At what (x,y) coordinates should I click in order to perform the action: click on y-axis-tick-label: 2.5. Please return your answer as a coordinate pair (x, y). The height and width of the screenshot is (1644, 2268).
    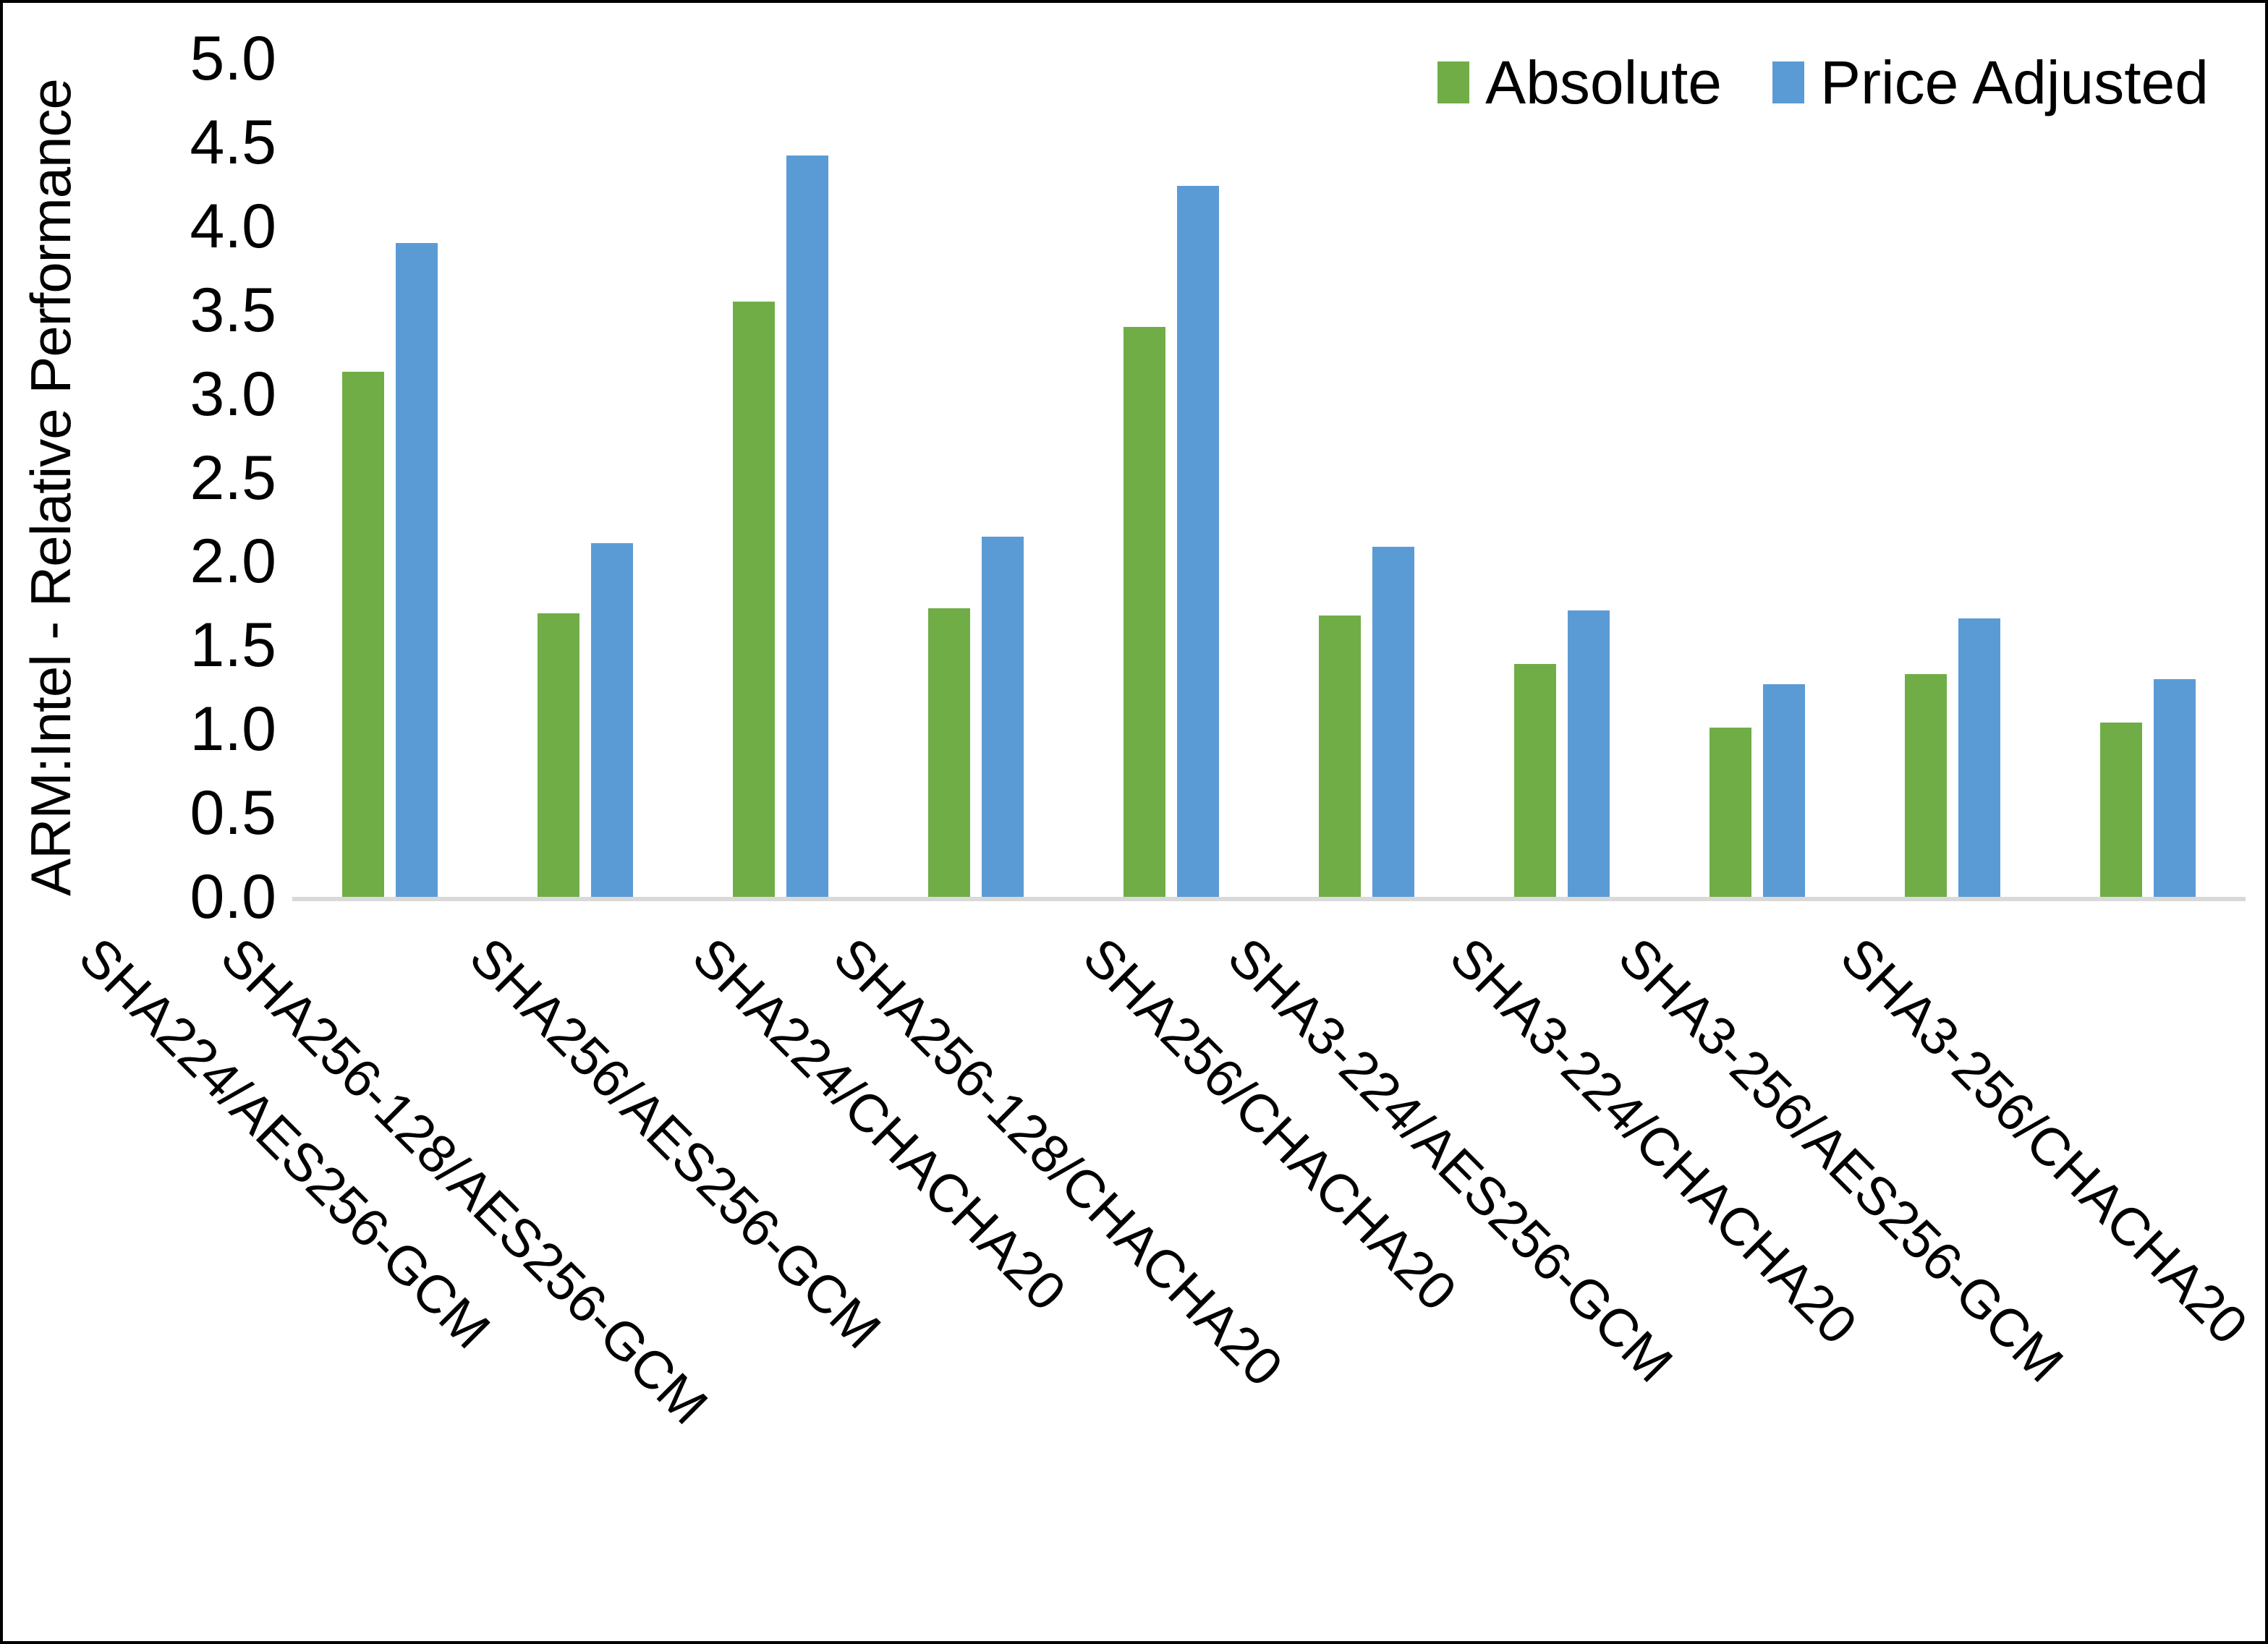
    Looking at the image, I should click on (233, 478).